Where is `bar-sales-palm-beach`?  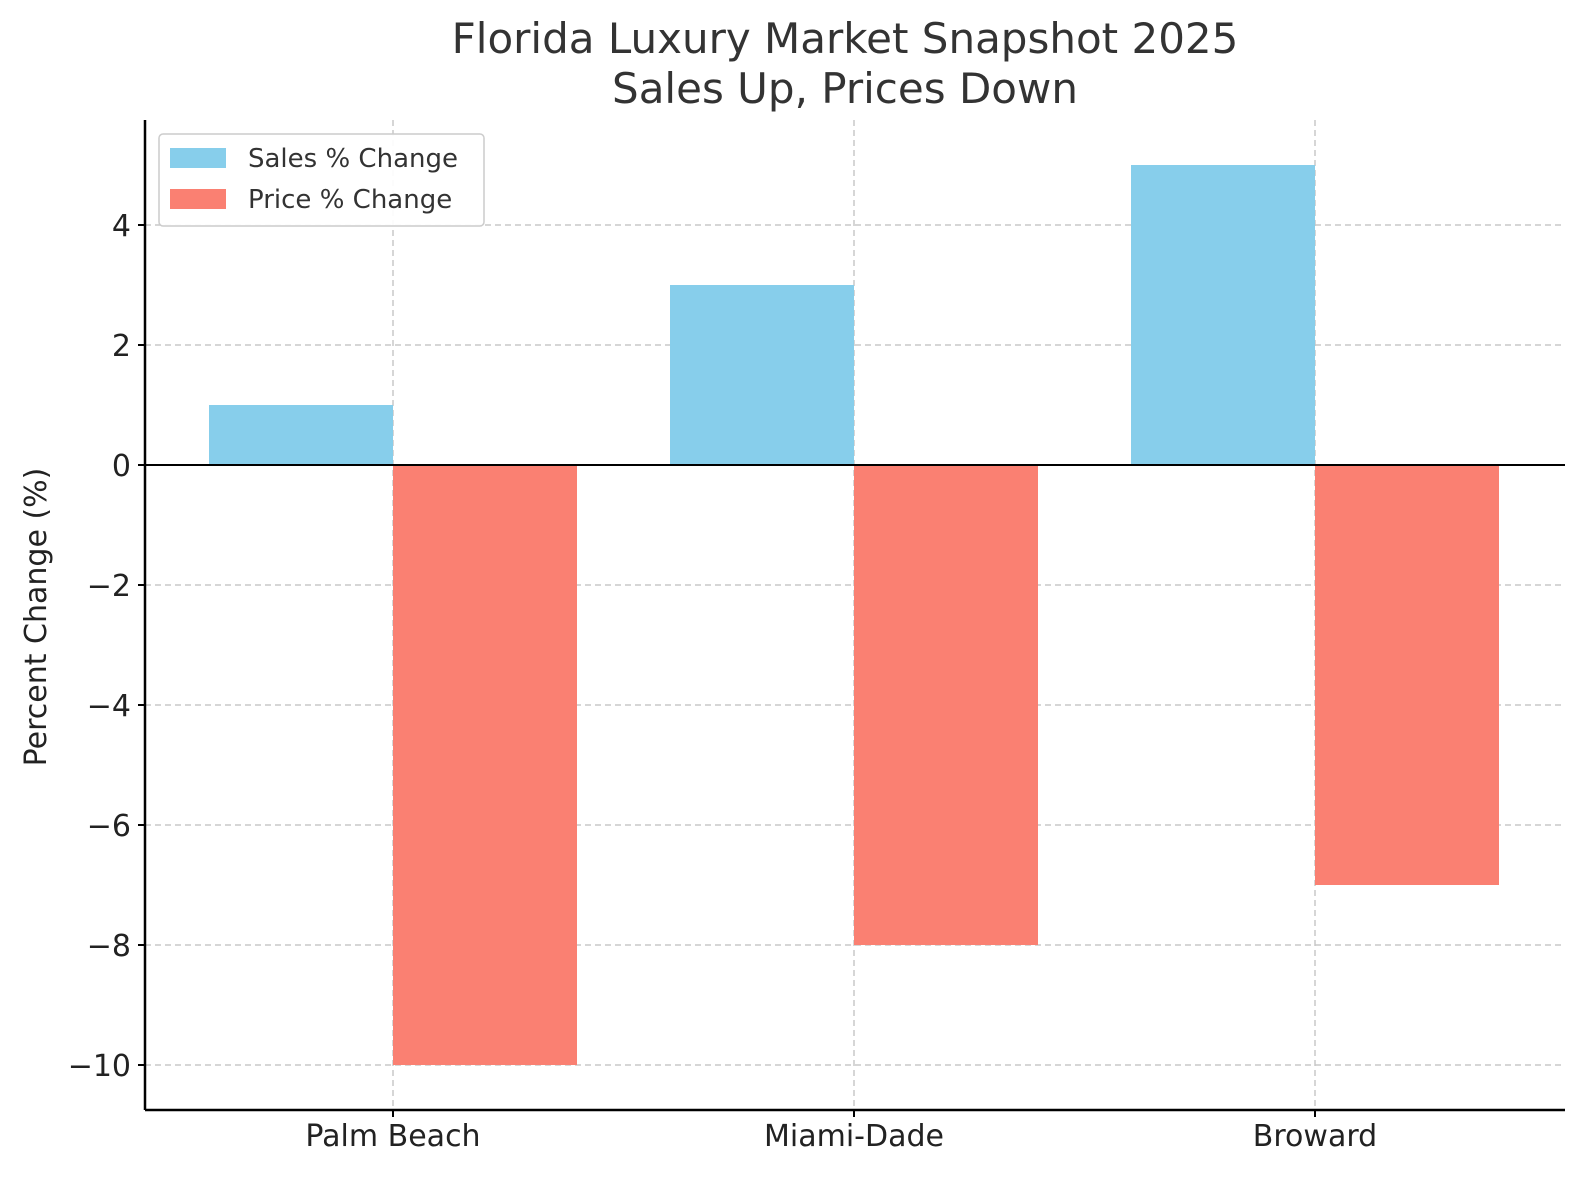 bar-sales-palm-beach is located at coordinates (301, 435).